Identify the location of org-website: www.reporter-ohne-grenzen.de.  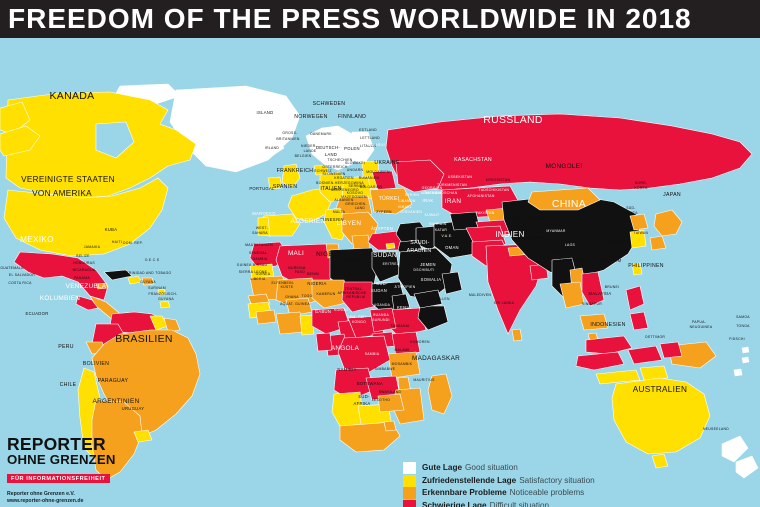
(45, 501).